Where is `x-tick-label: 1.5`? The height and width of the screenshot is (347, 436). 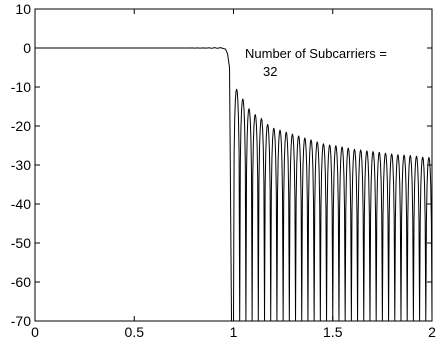
x-tick-label: 1.5 is located at coordinates (333, 332).